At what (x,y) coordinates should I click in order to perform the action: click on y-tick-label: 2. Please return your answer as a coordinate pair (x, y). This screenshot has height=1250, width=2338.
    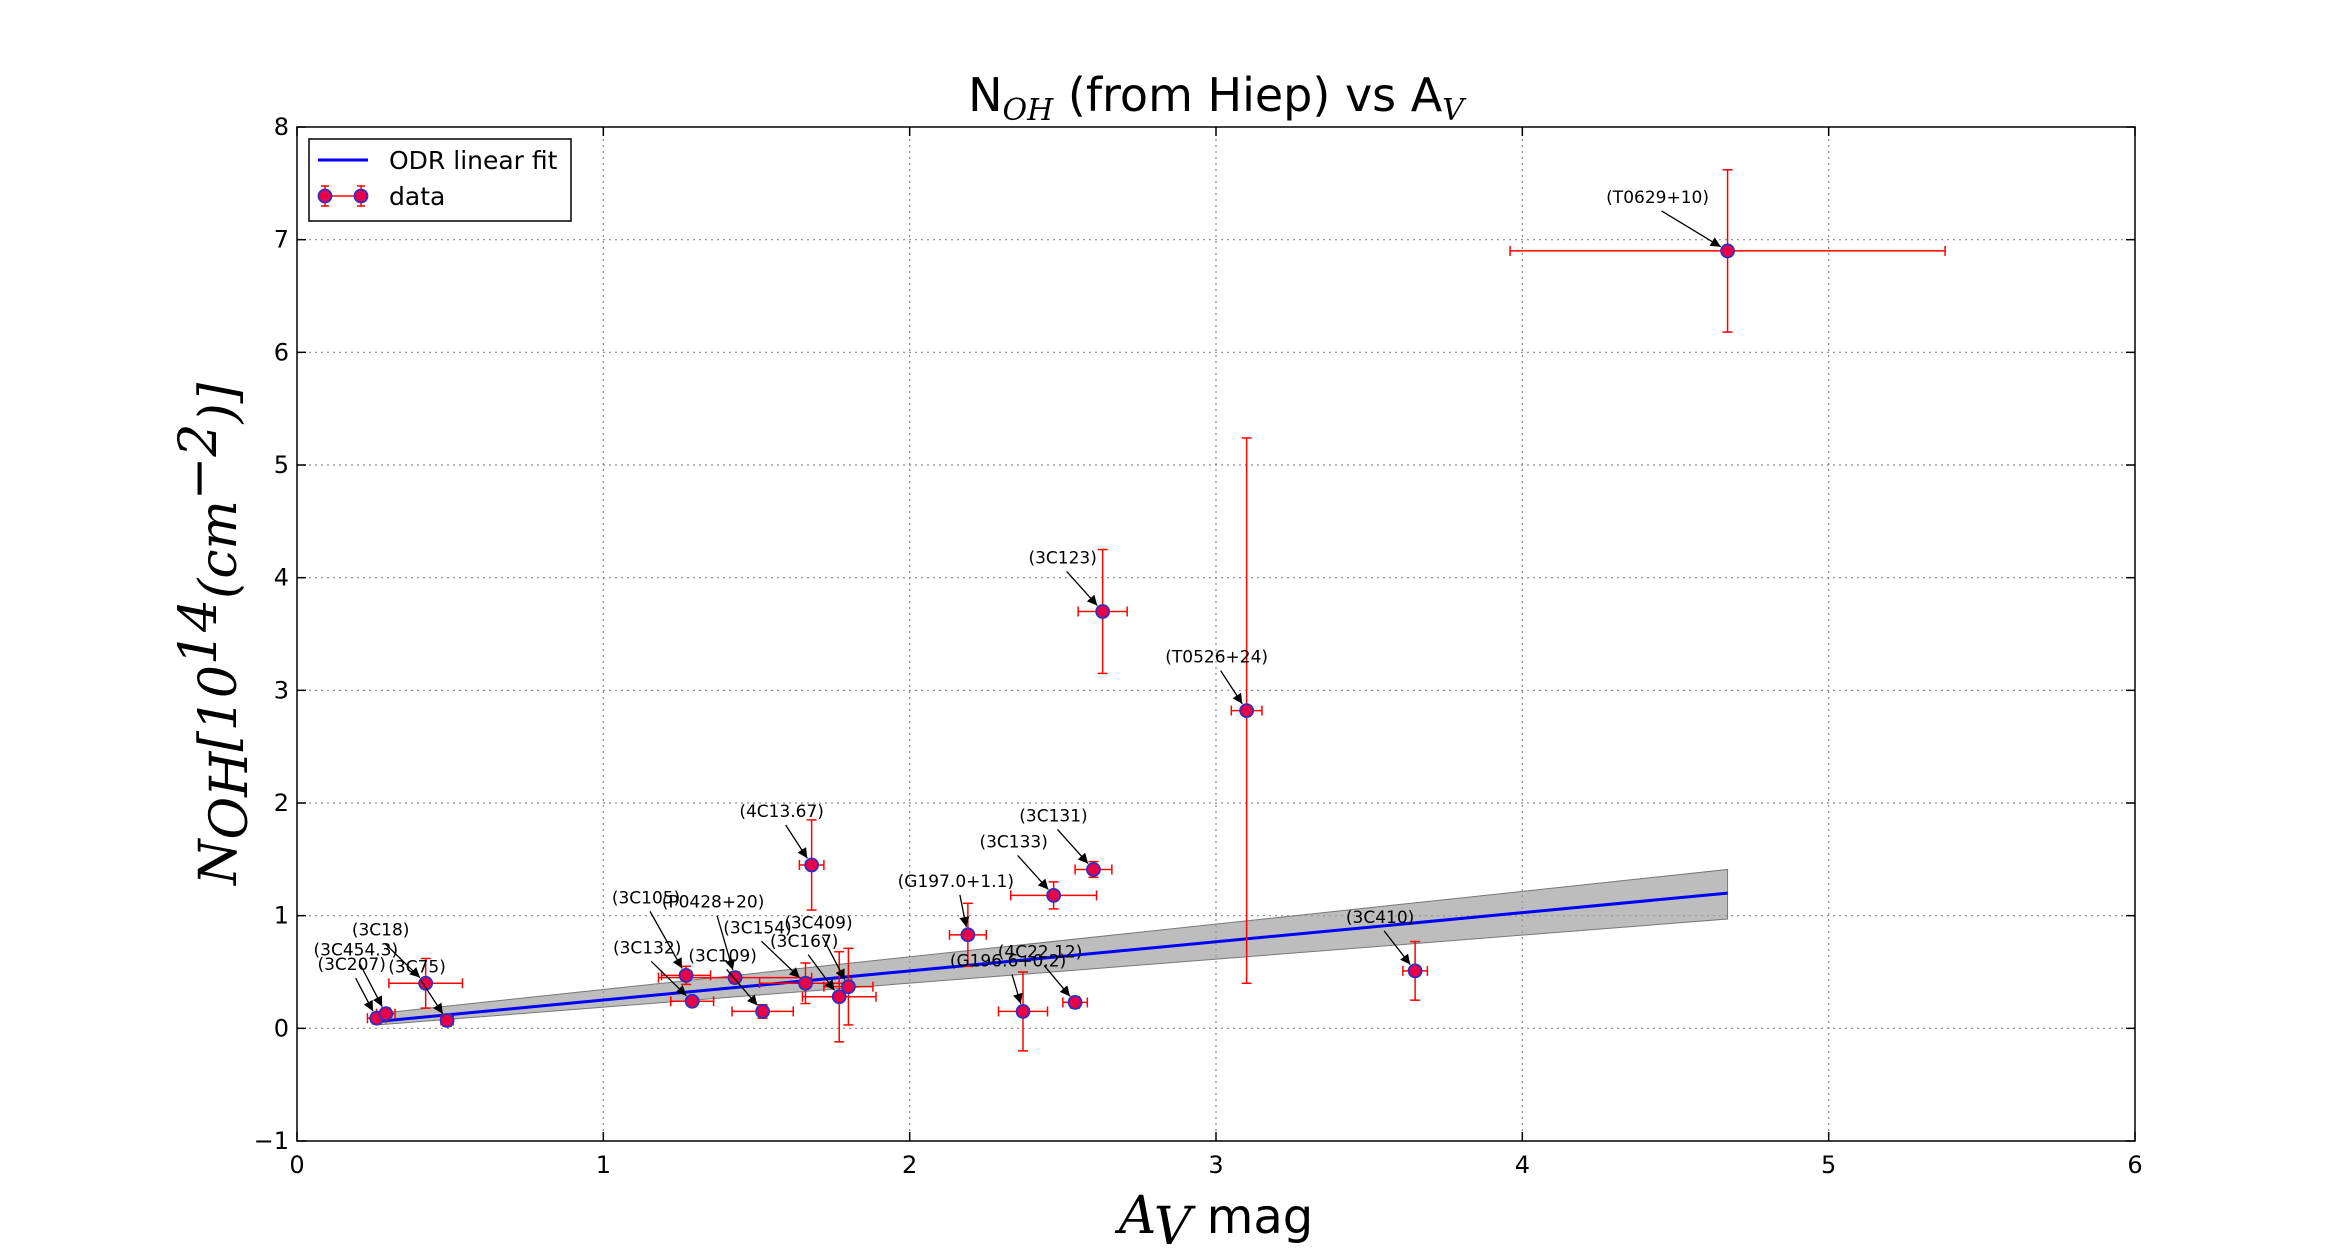
    Looking at the image, I should click on (281, 803).